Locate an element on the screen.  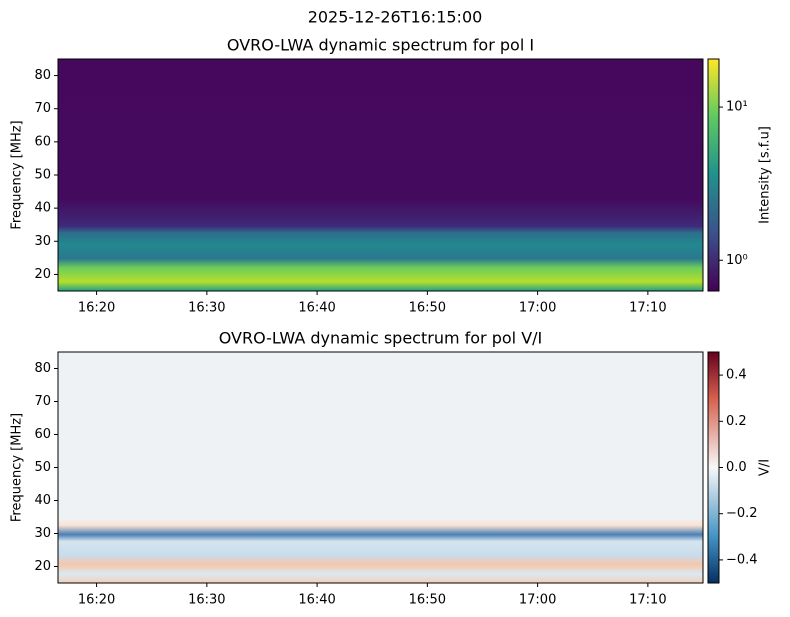
colorbar-tick-label: 0.0 is located at coordinates (736, 467).